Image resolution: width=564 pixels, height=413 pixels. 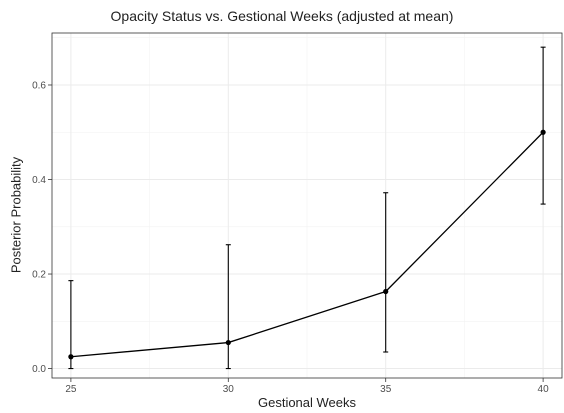 I want to click on y-tick-label: 0.2, so click(x=39, y=275).